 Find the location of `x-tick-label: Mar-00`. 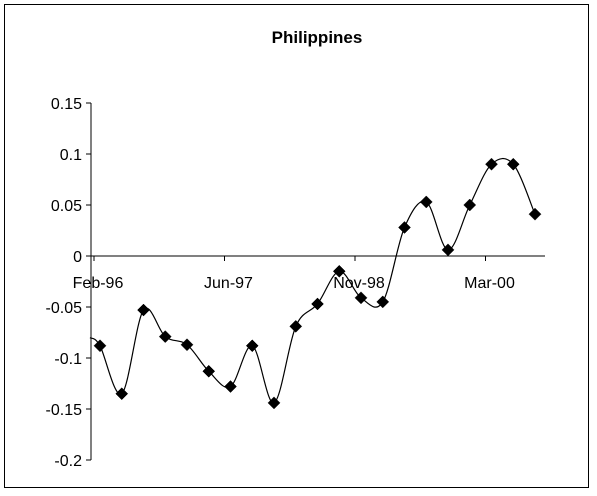

x-tick-label: Mar-00 is located at coordinates (489, 283).